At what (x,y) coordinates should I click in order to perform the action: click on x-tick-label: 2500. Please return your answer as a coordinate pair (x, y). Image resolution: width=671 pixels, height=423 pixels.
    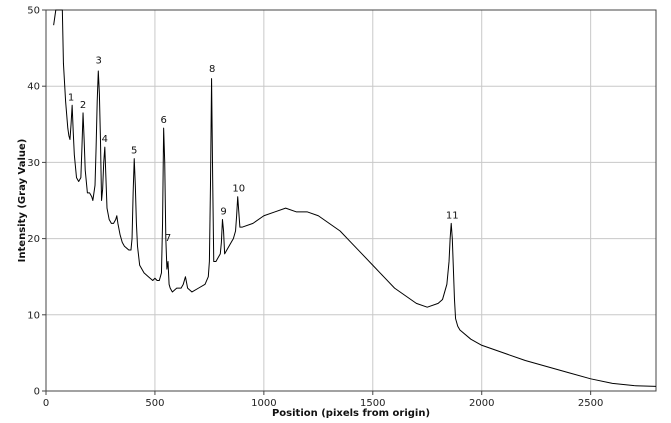
    Looking at the image, I should click on (590, 403).